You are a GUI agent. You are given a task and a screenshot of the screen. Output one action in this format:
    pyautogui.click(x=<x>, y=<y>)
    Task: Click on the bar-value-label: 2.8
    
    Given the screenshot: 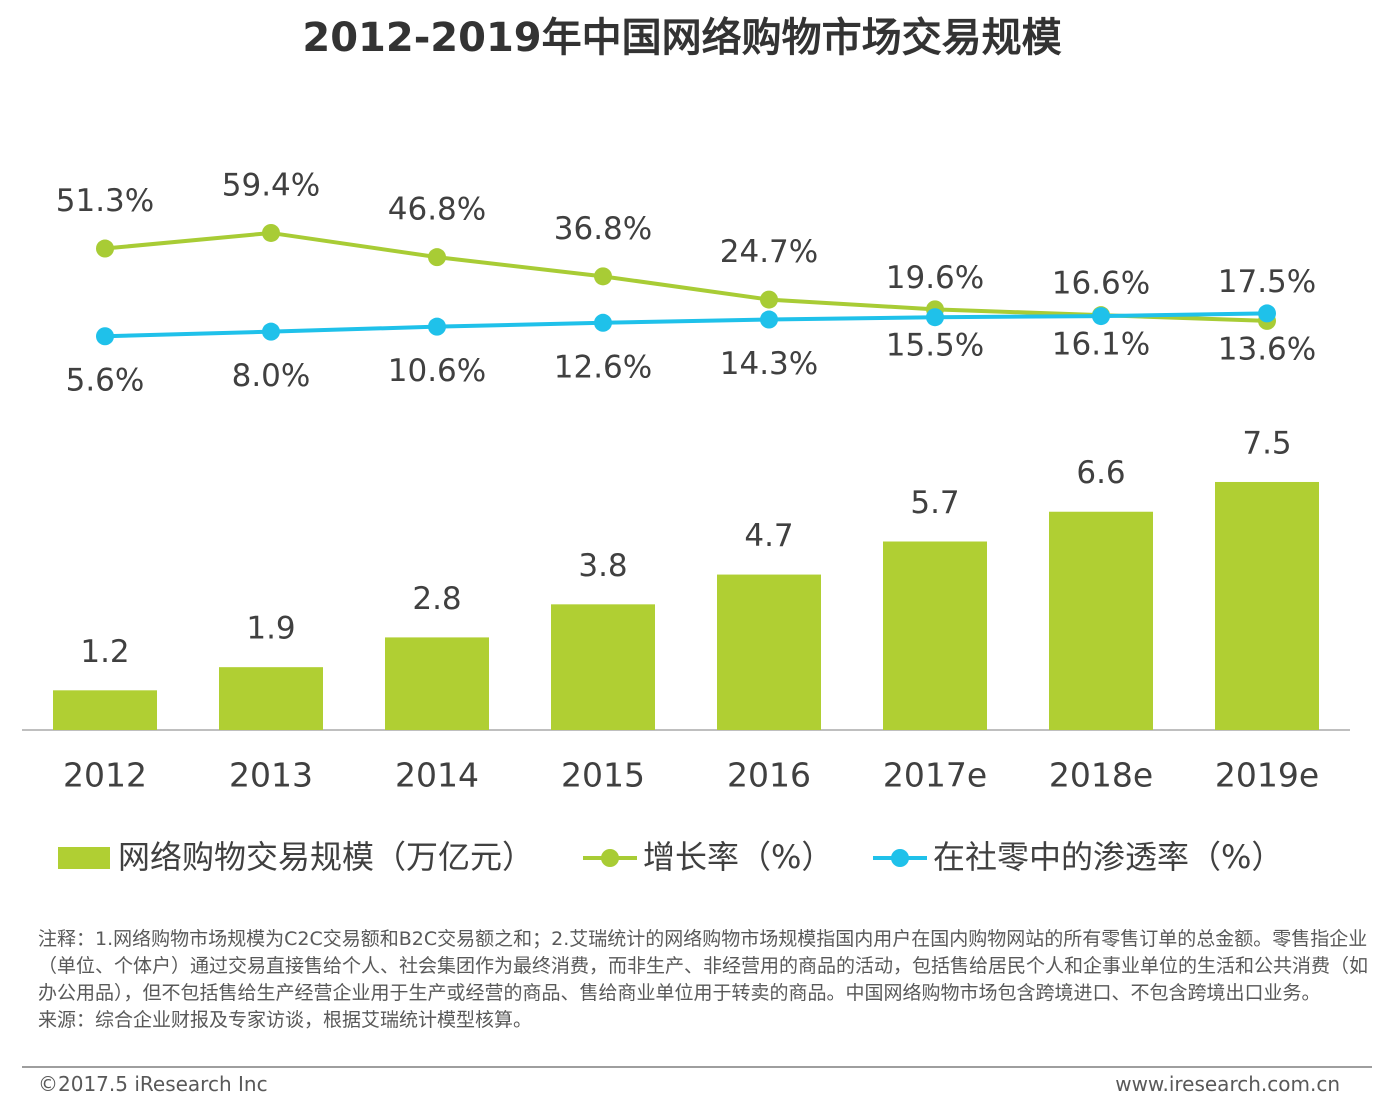 What is the action you would take?
    pyautogui.click(x=436, y=599)
    